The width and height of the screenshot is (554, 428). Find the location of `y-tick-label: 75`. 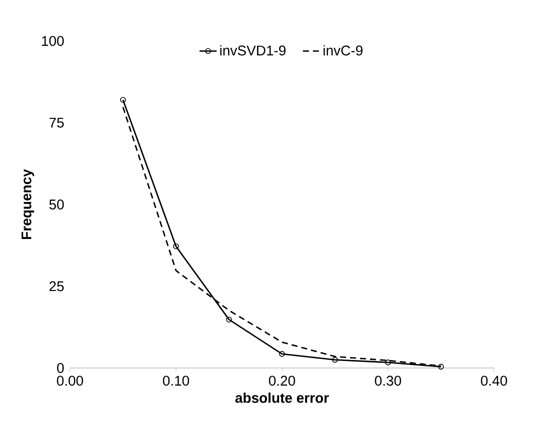

y-tick-label: 75 is located at coordinates (56, 123).